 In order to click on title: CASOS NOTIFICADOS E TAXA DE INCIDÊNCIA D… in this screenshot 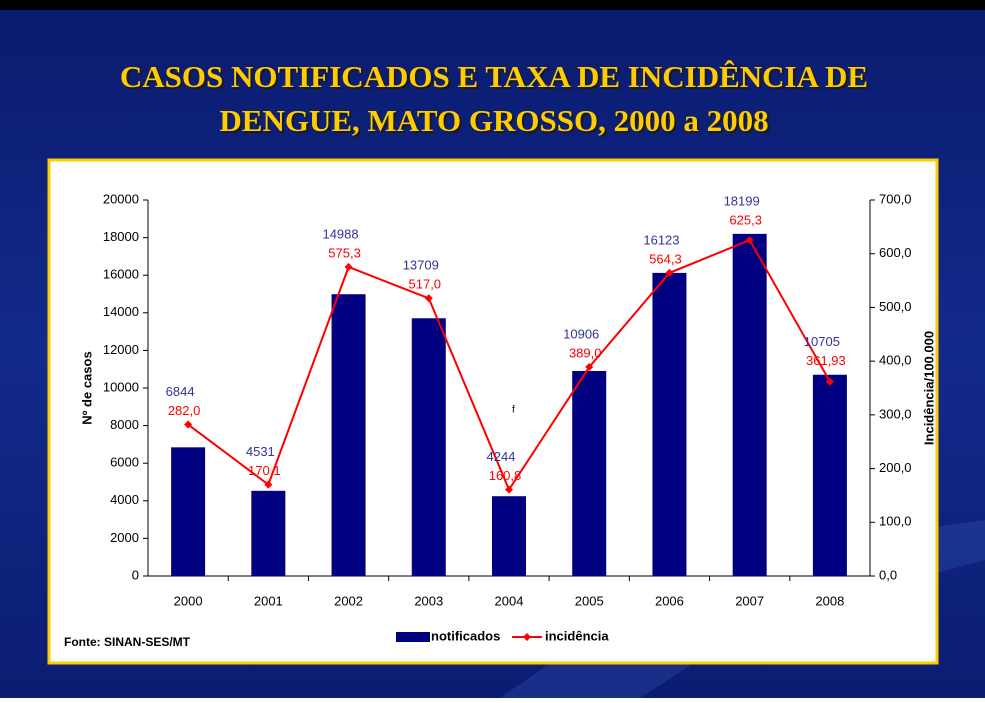, I will do `click(494, 76)`.